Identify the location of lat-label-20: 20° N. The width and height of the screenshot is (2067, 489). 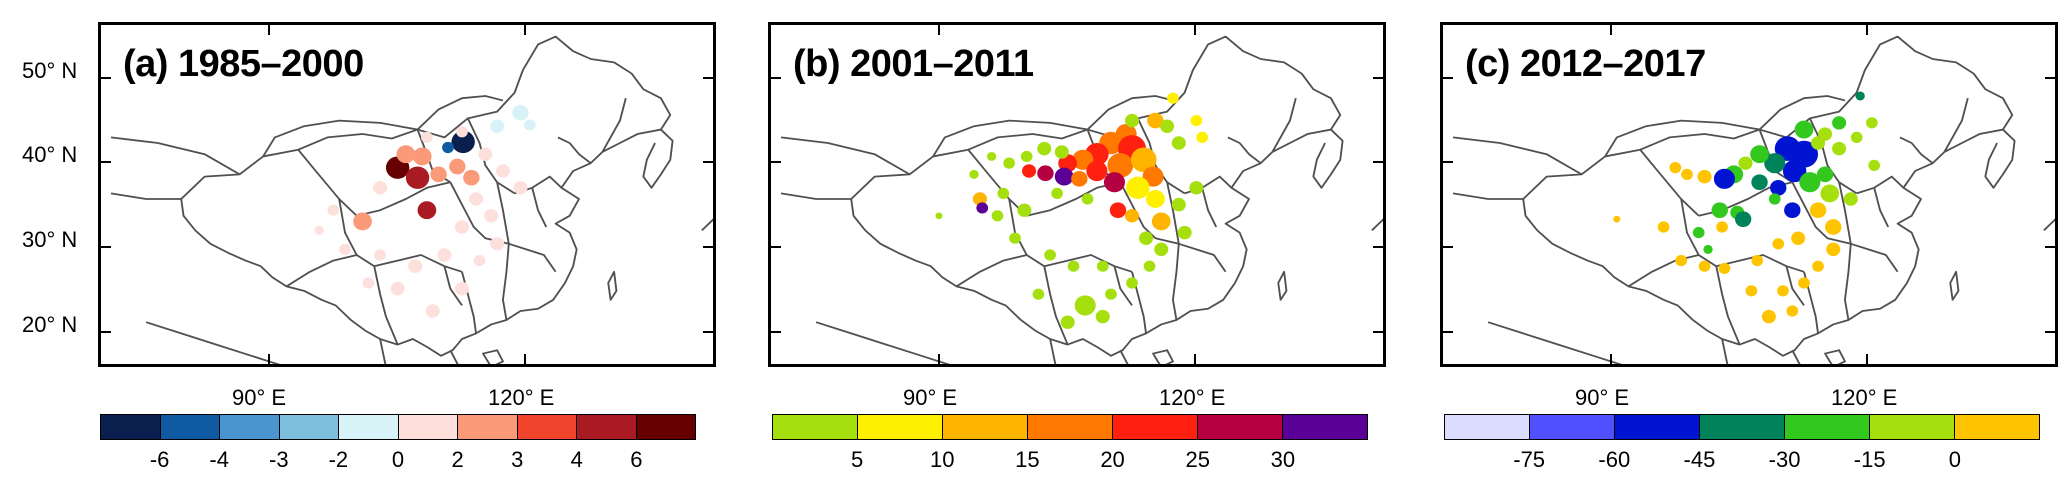
(50, 324).